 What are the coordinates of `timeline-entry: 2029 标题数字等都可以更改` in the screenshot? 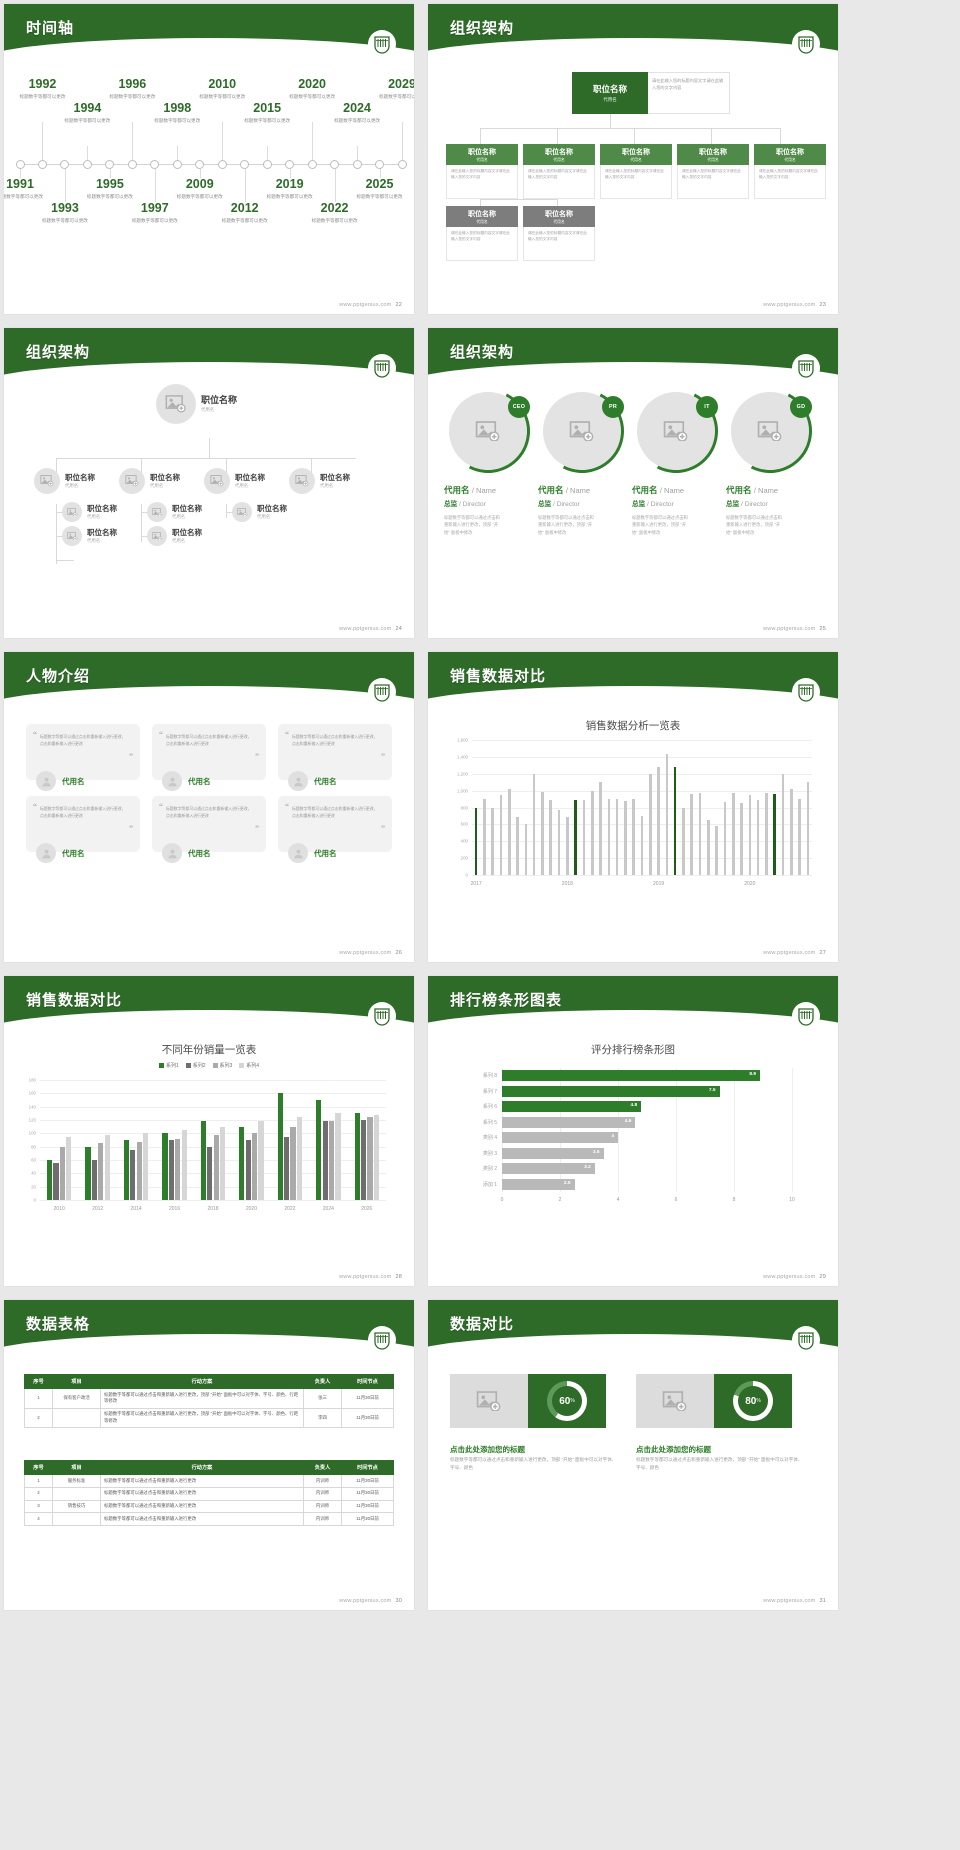 It's located at (391, 89).